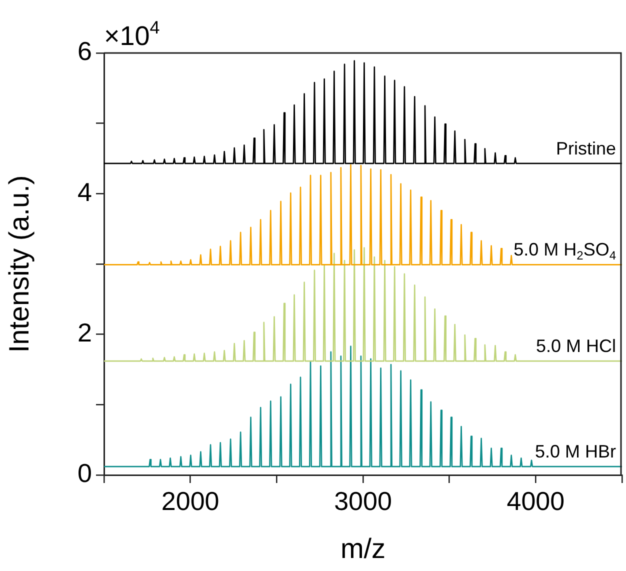 The image size is (626, 571). I want to click on series-label: Pristine, so click(586, 148).